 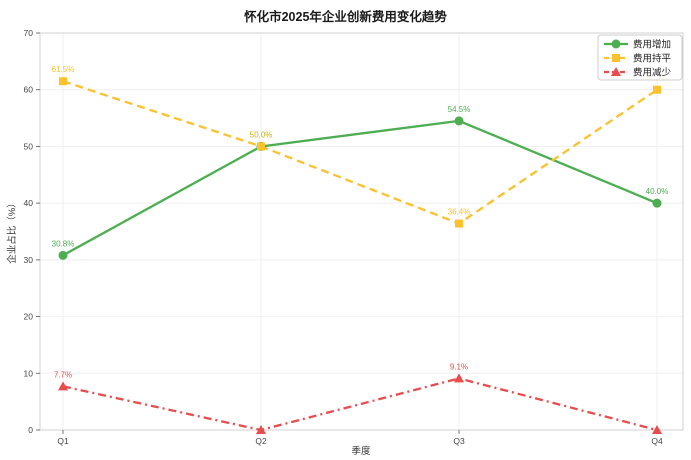 What do you see at coordinates (652, 73) in the screenshot?
I see `legend-item-label: 费用减少` at bounding box center [652, 73].